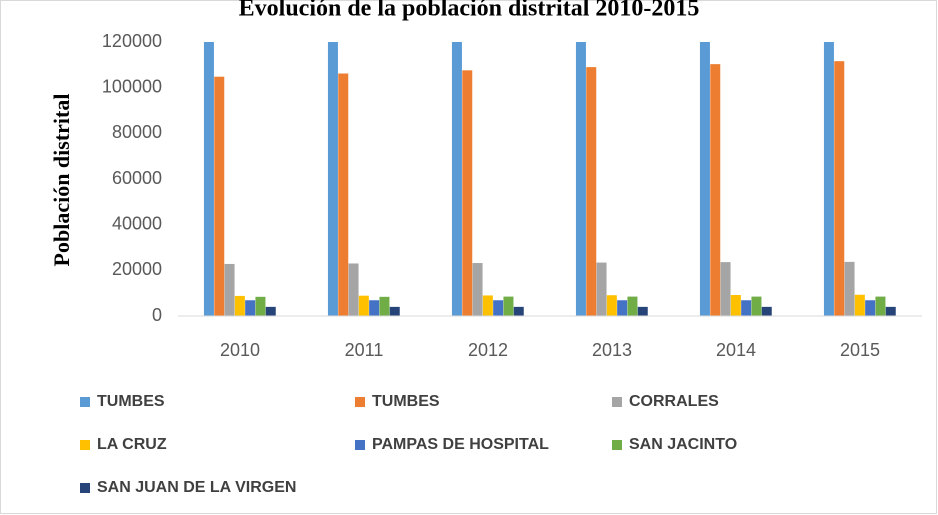  I want to click on y-axis-label: Población distrital, so click(61, 180).